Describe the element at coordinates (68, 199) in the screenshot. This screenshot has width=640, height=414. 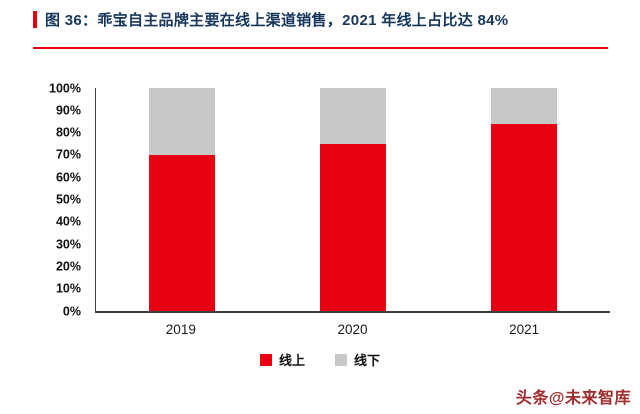
I see `y-tick-label: 50%` at that location.